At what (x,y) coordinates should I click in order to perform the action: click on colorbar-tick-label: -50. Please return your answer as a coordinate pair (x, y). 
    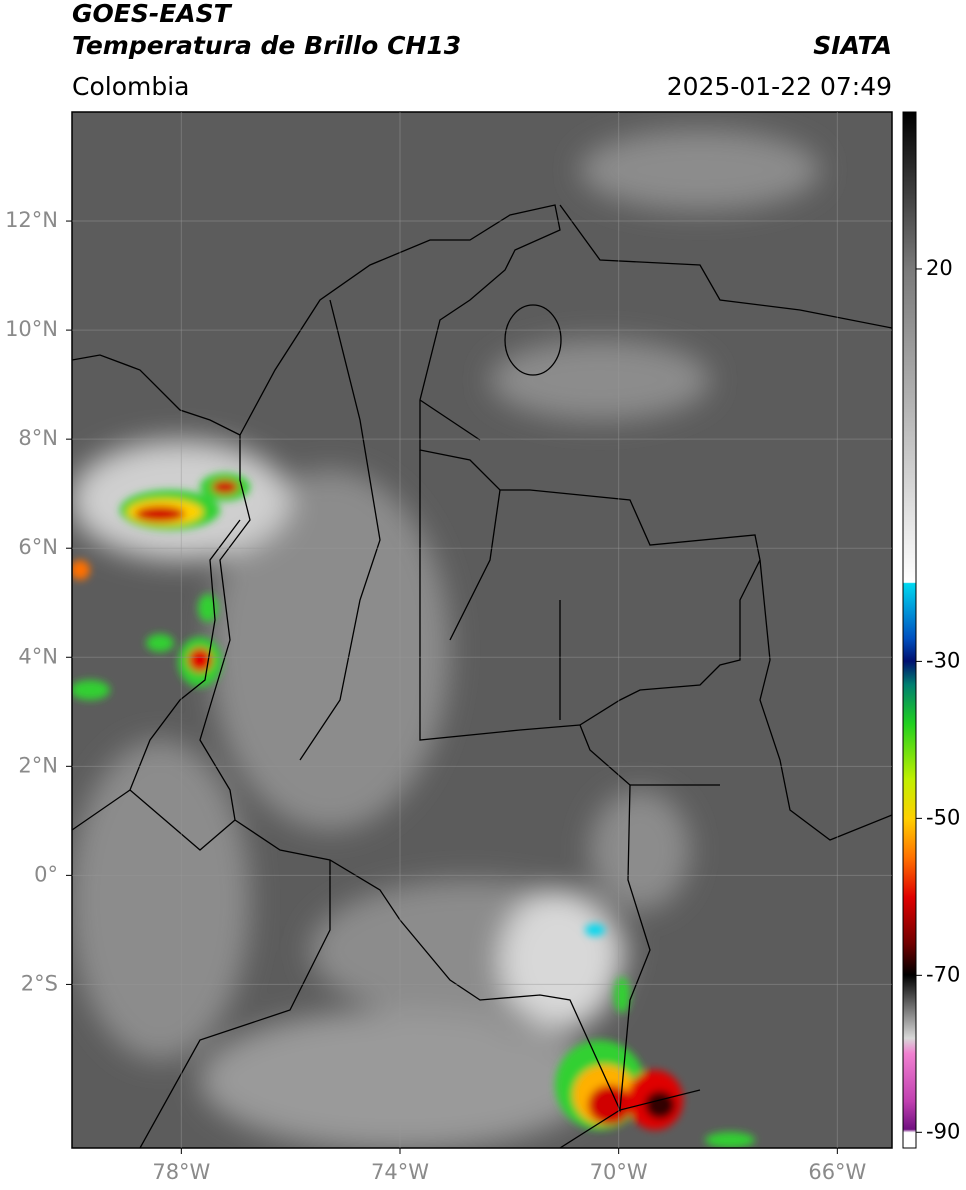
    Looking at the image, I should click on (943, 817).